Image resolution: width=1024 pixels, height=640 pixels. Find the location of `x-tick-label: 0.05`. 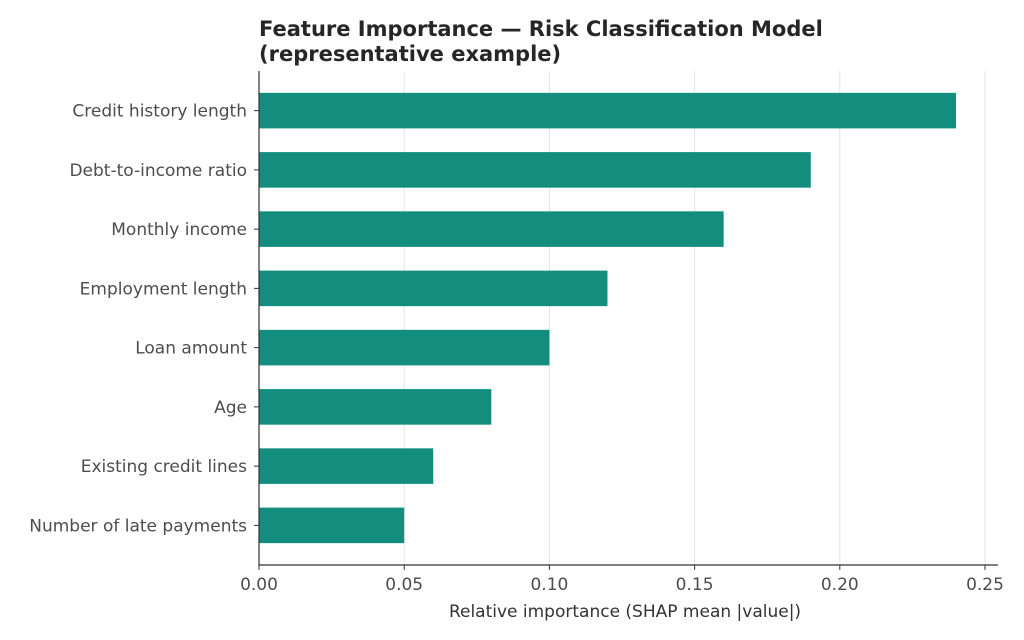

x-tick-label: 0.05 is located at coordinates (404, 585).